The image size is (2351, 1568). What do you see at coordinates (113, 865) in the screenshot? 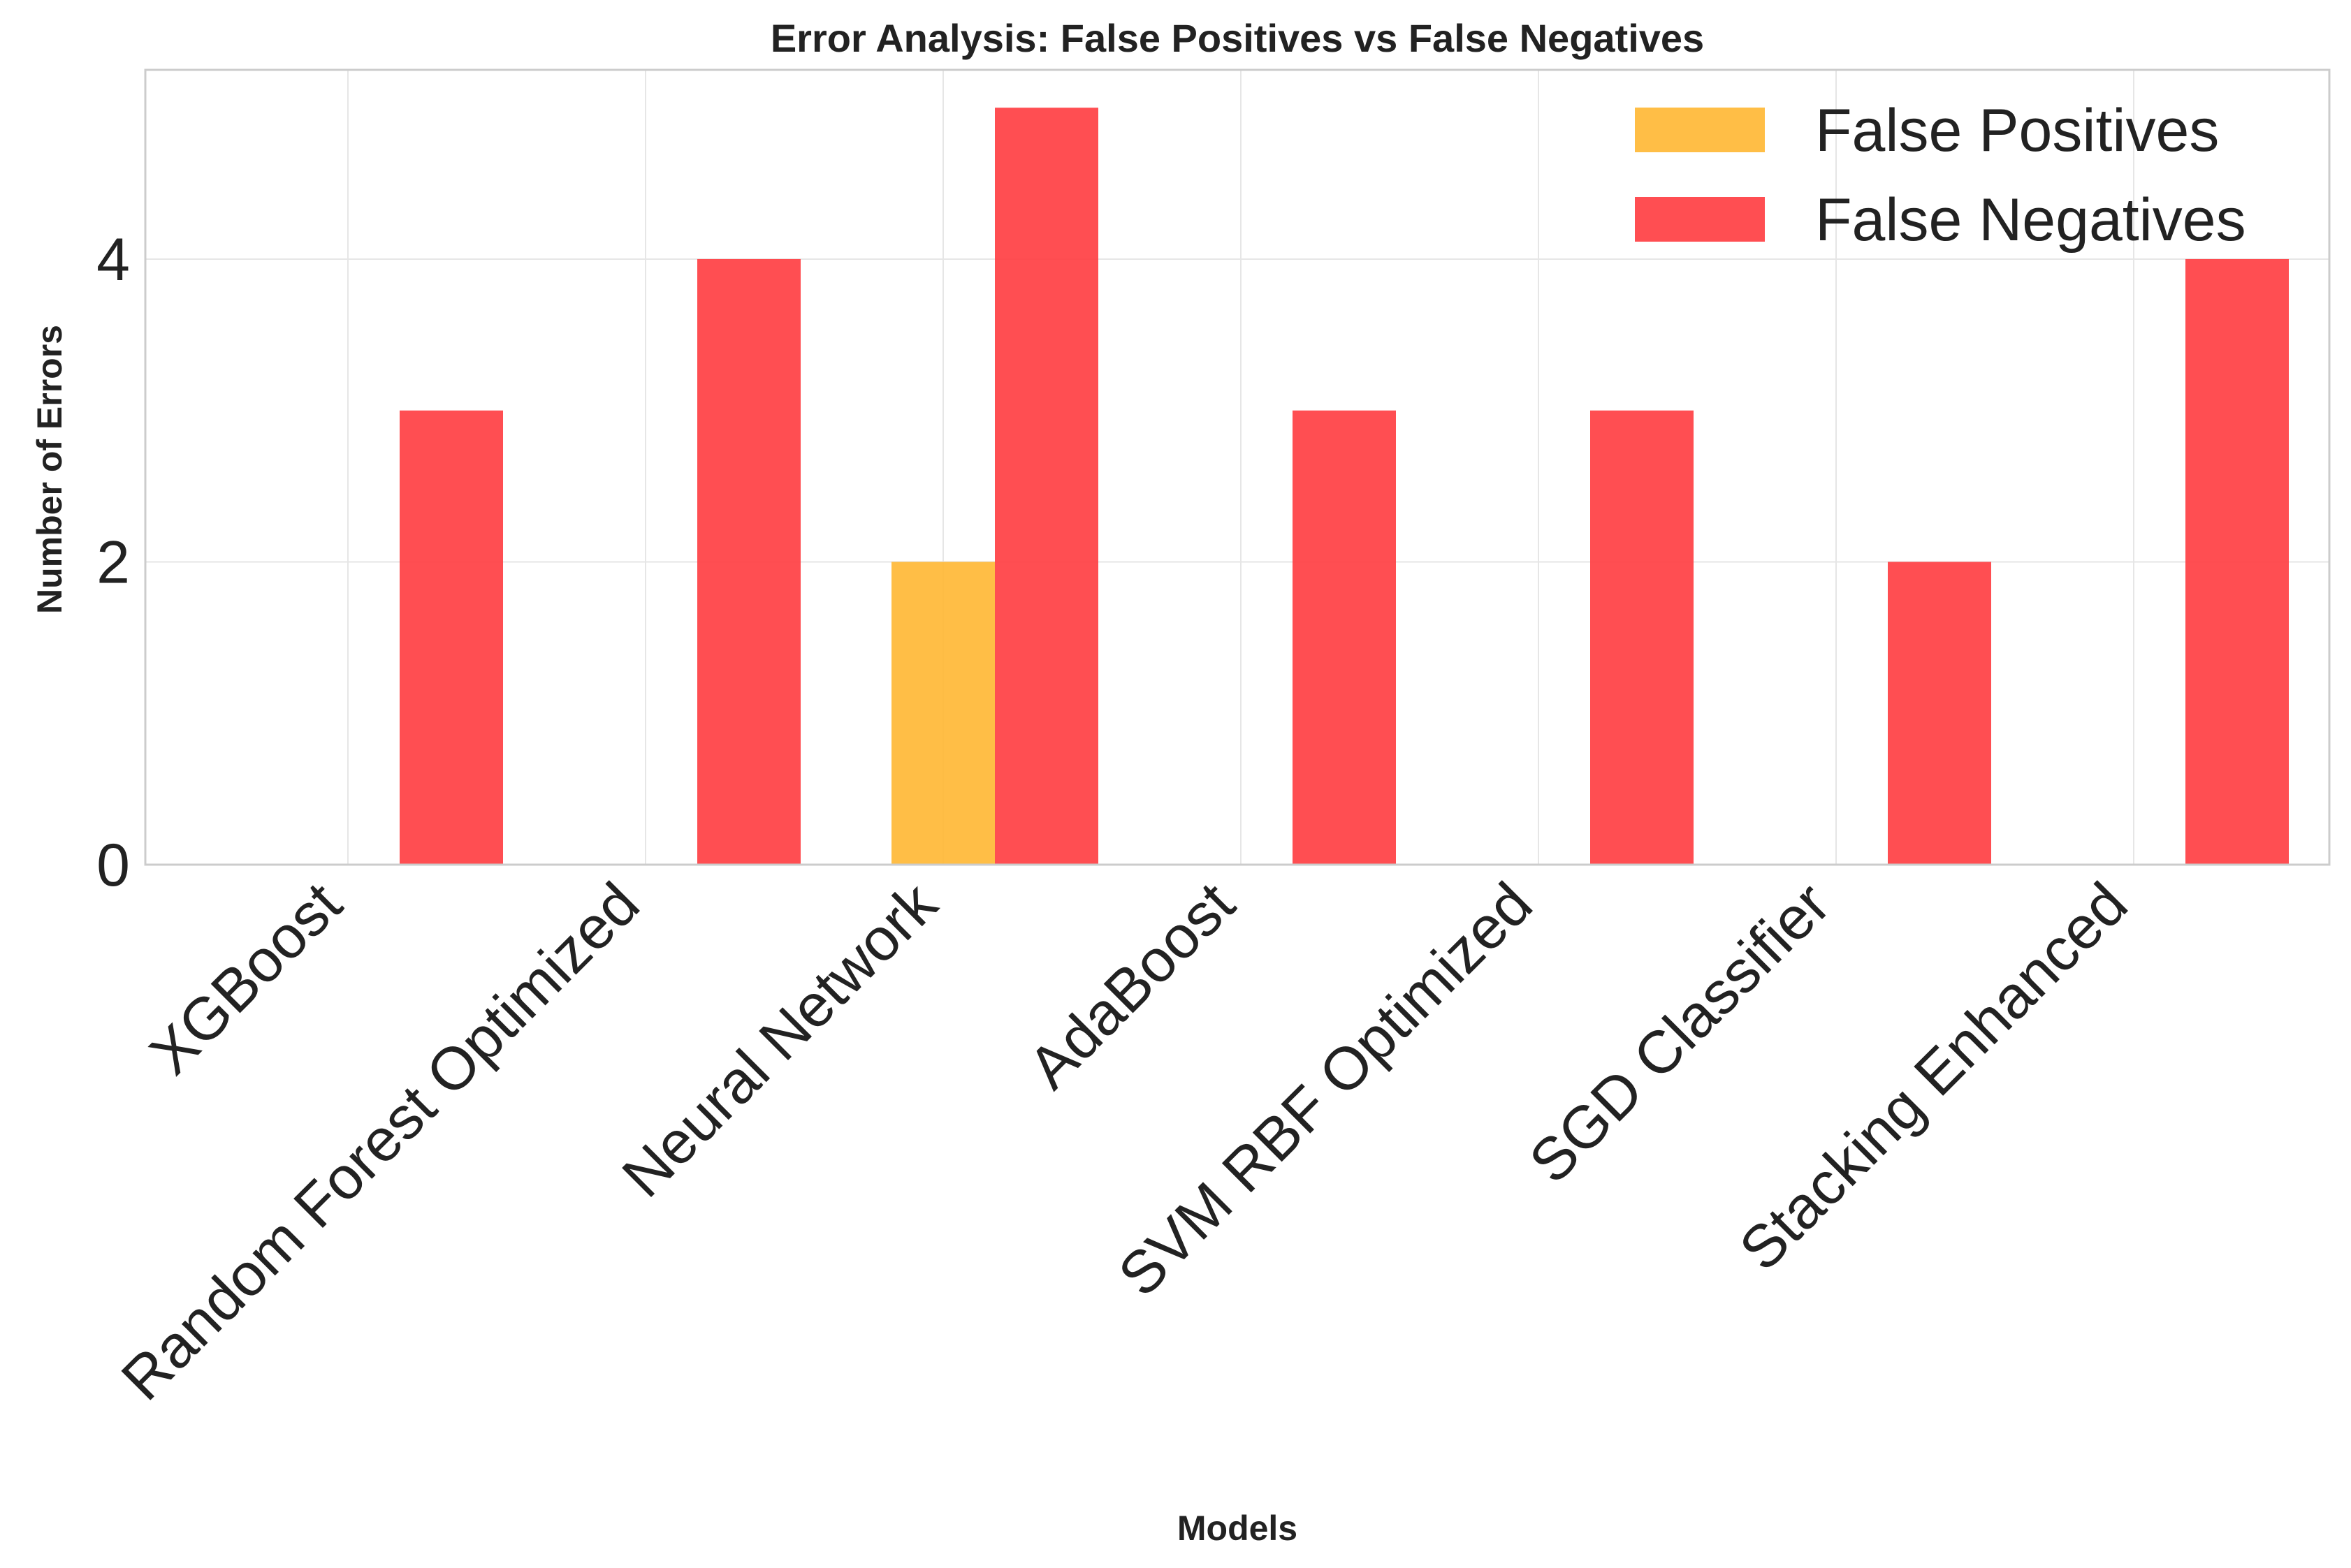
I see `y-tick-label: 0` at bounding box center [113, 865].